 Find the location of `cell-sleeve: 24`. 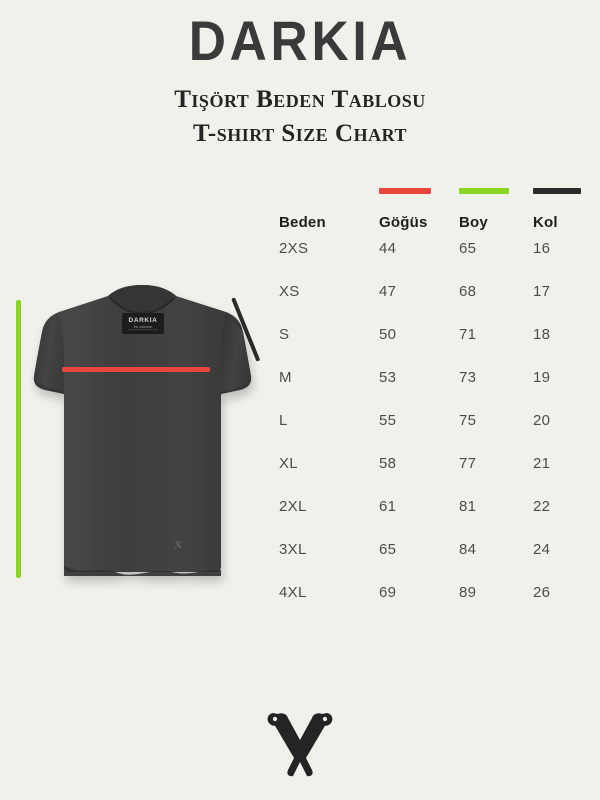

cell-sleeve: 24 is located at coordinates (542, 549).